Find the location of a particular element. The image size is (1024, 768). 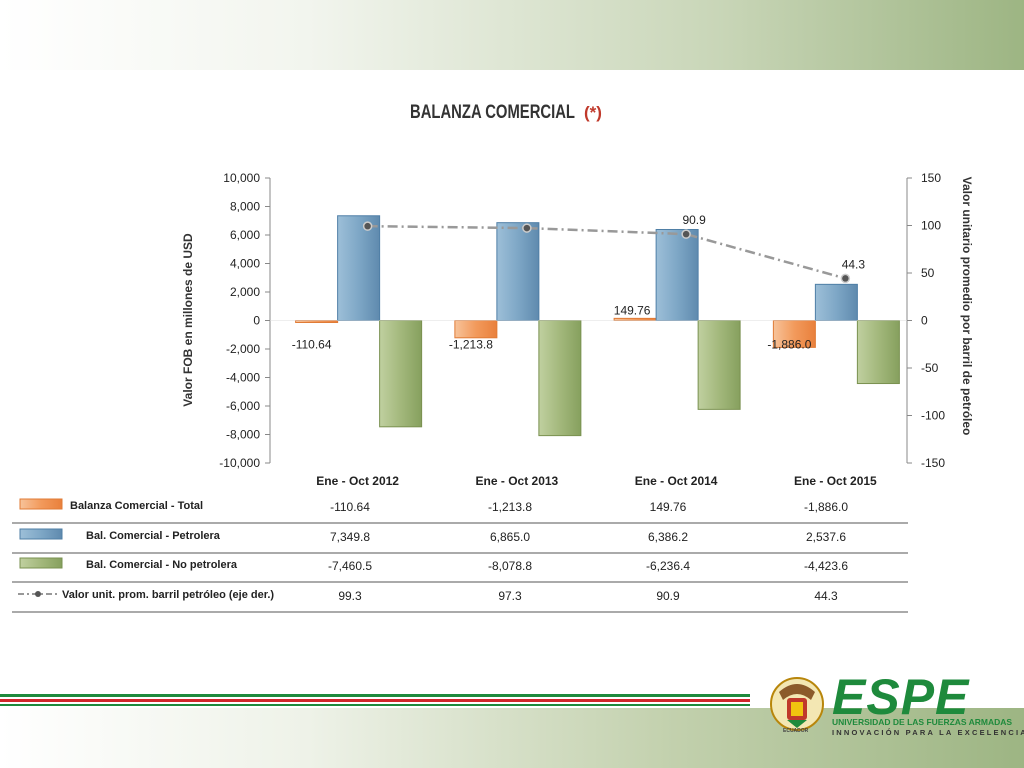

x-tick-label: Ene - Oct 2015 is located at coordinates (835, 481).